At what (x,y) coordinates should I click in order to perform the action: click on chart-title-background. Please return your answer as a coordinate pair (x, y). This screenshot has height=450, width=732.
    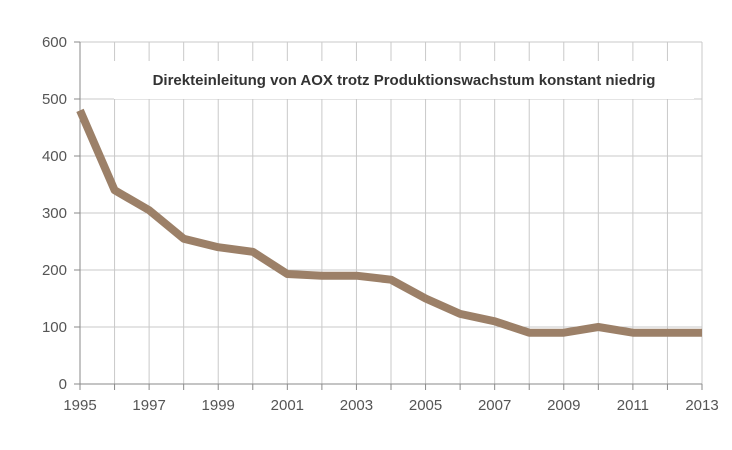
    Looking at the image, I should click on (404, 80).